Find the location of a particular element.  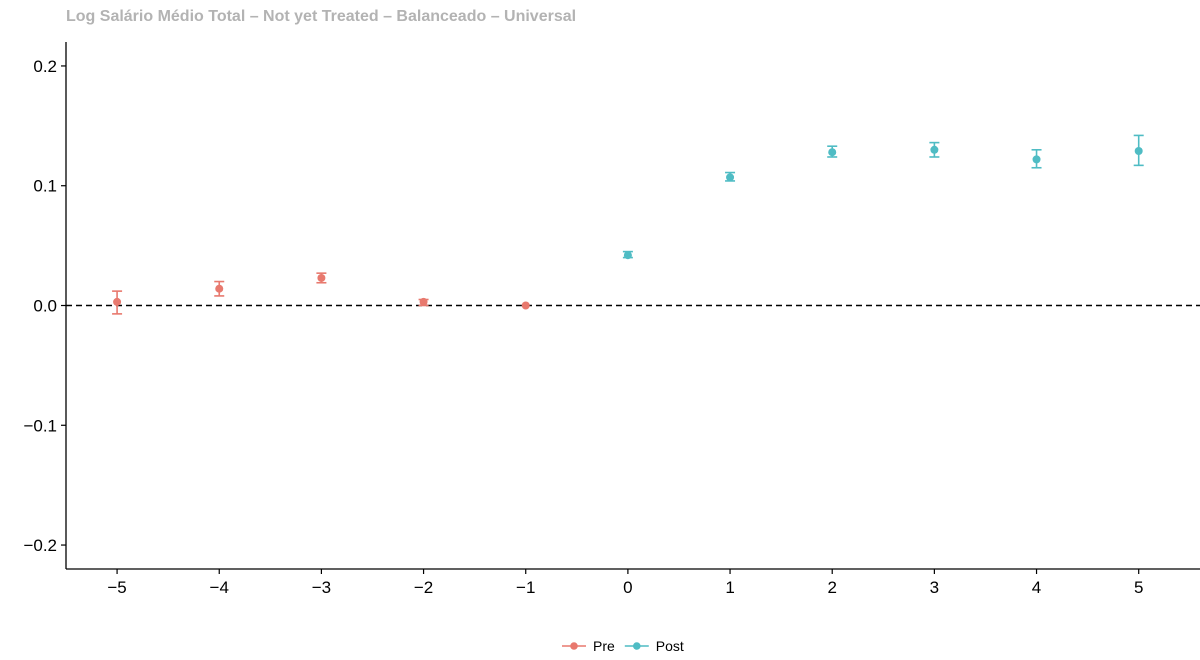

y-tick-label: 0.2 is located at coordinates (45, 66).